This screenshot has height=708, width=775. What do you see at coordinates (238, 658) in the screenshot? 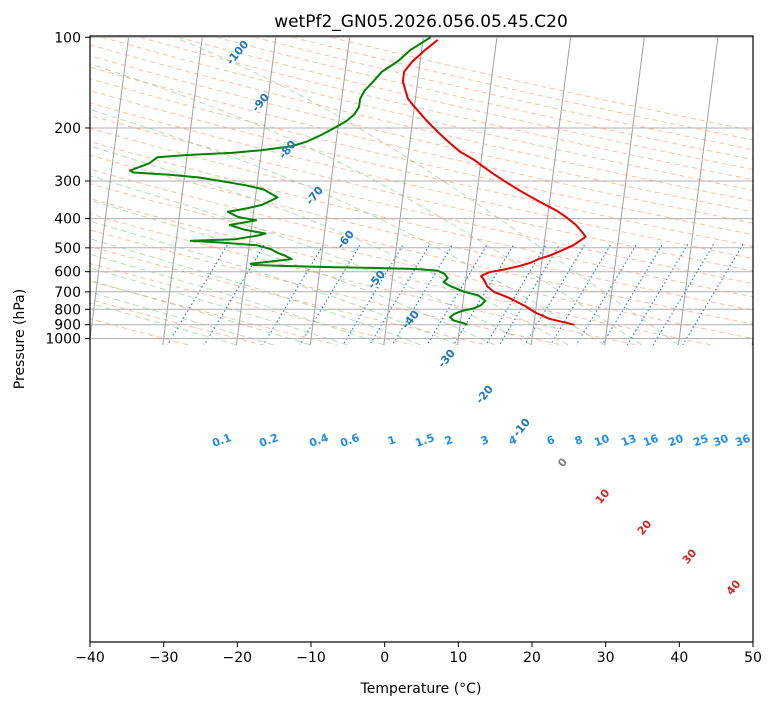
I see `x-tick-label: −20` at bounding box center [238, 658].